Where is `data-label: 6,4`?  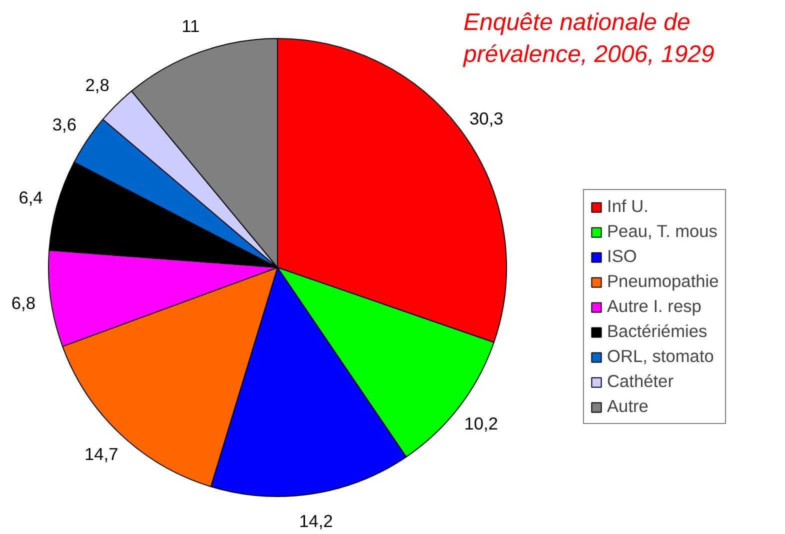
data-label: 6,4 is located at coordinates (31, 197).